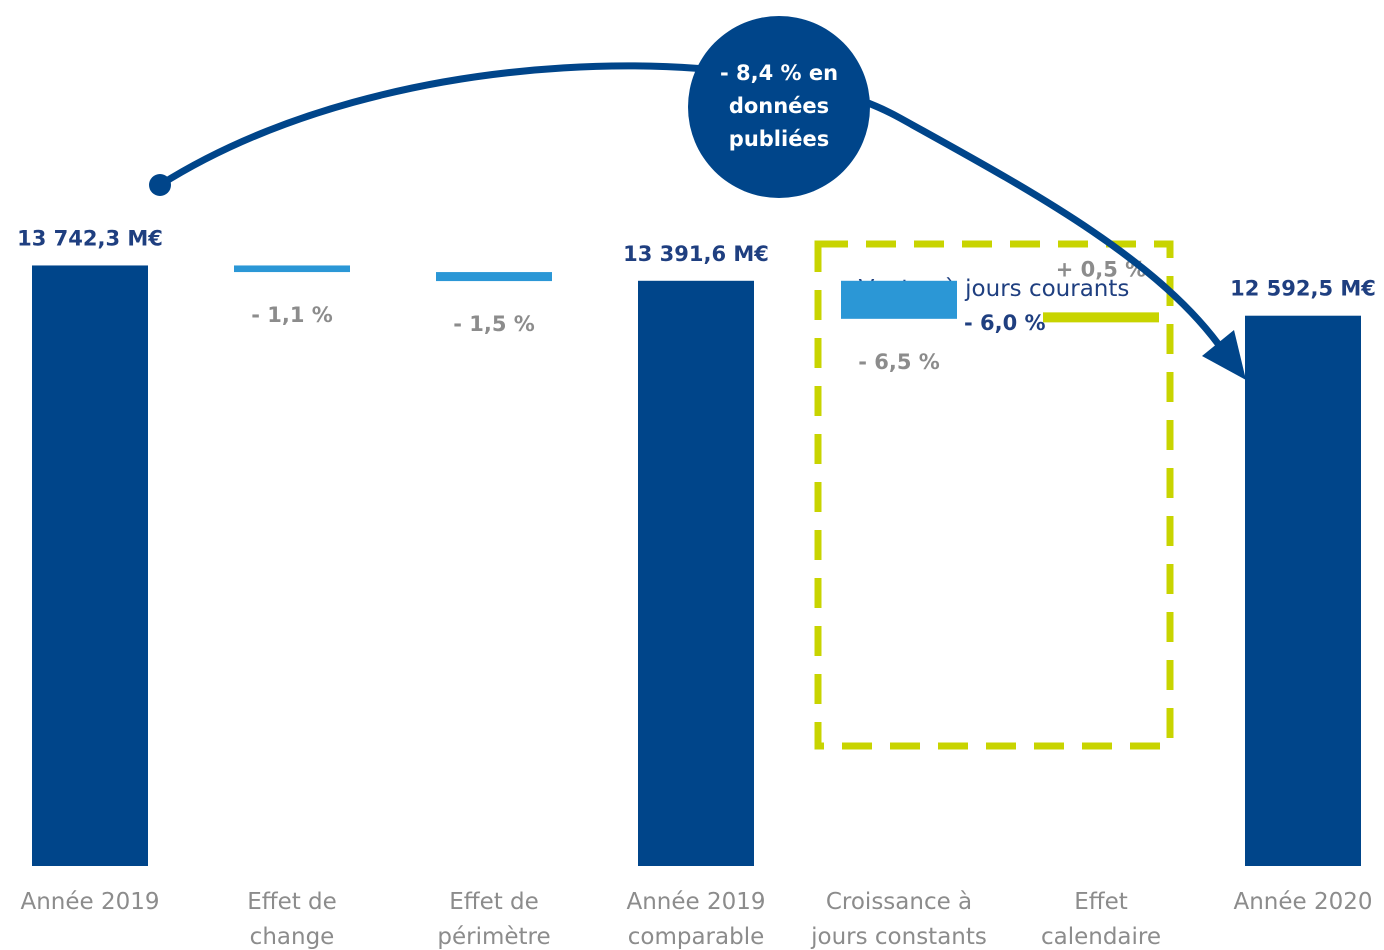 The image size is (1384, 950). Describe the element at coordinates (90, 238) in the screenshot. I see `value-label-0: 13 742,3 M€` at that location.